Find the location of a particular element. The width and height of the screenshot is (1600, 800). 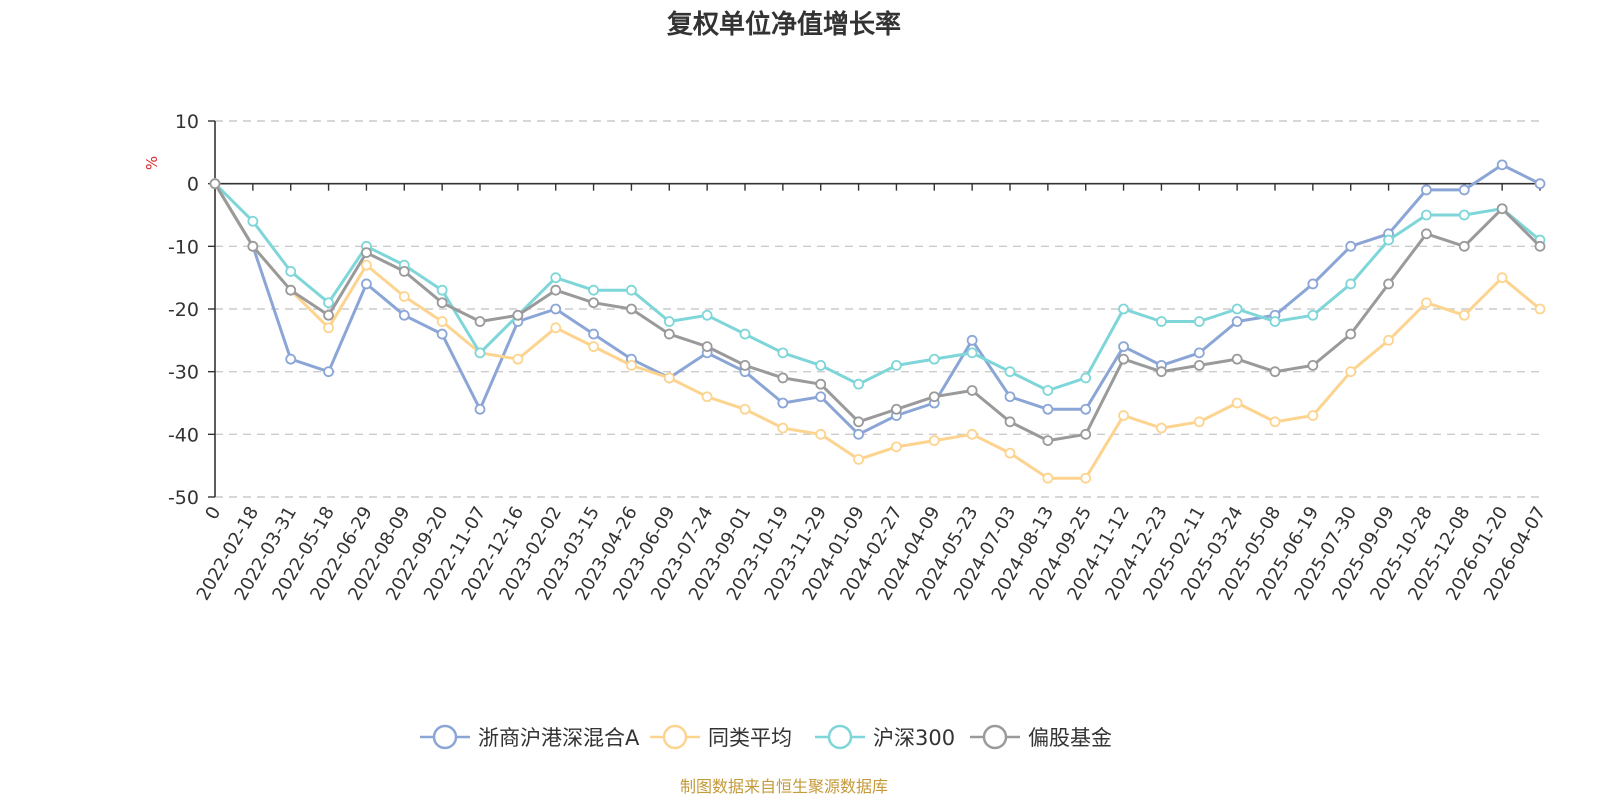

x-tick-label: 0 is located at coordinates (213, 513).